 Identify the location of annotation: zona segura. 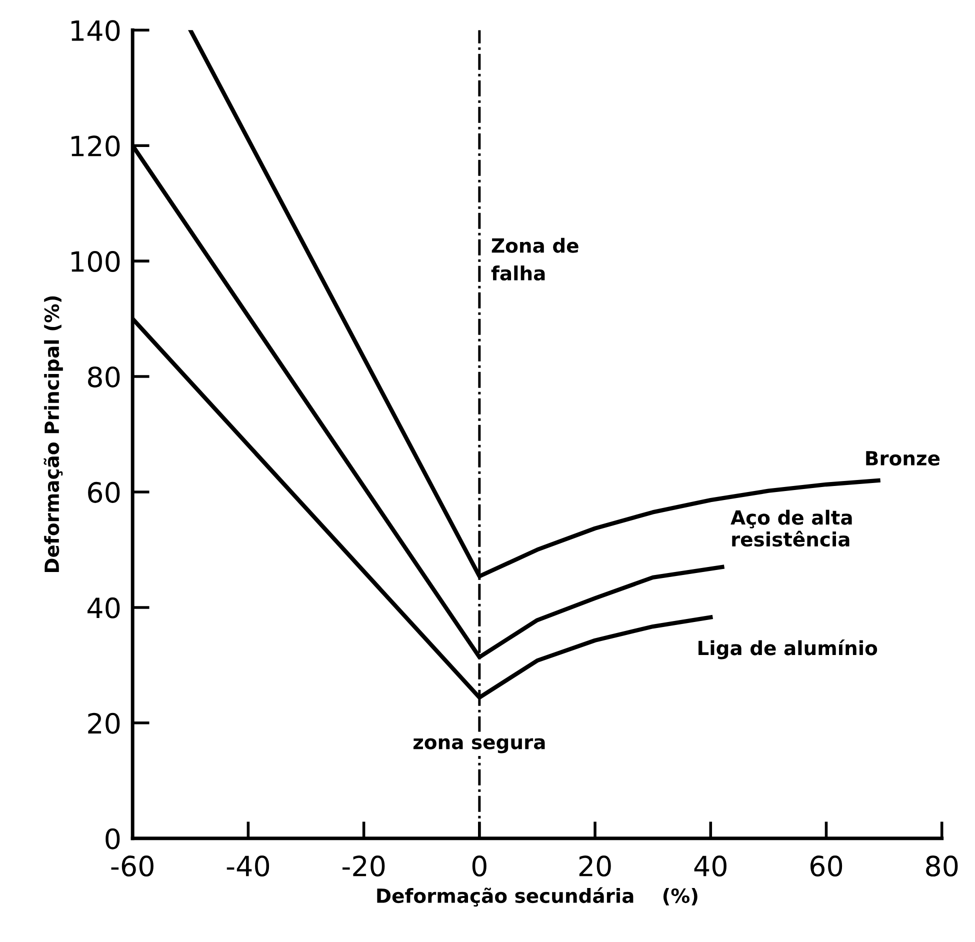
(479, 746).